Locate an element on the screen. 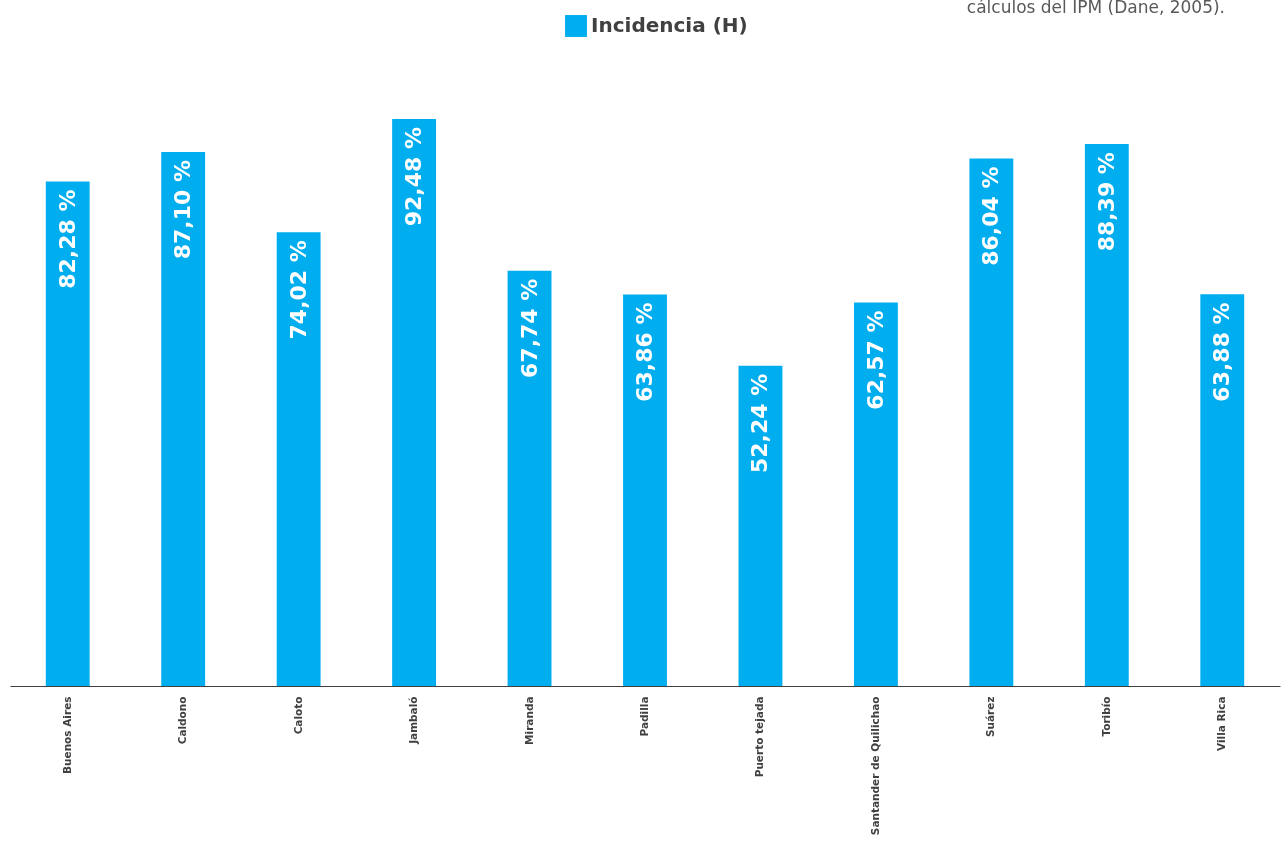  x-tick-label: Caloto is located at coordinates (297, 715).